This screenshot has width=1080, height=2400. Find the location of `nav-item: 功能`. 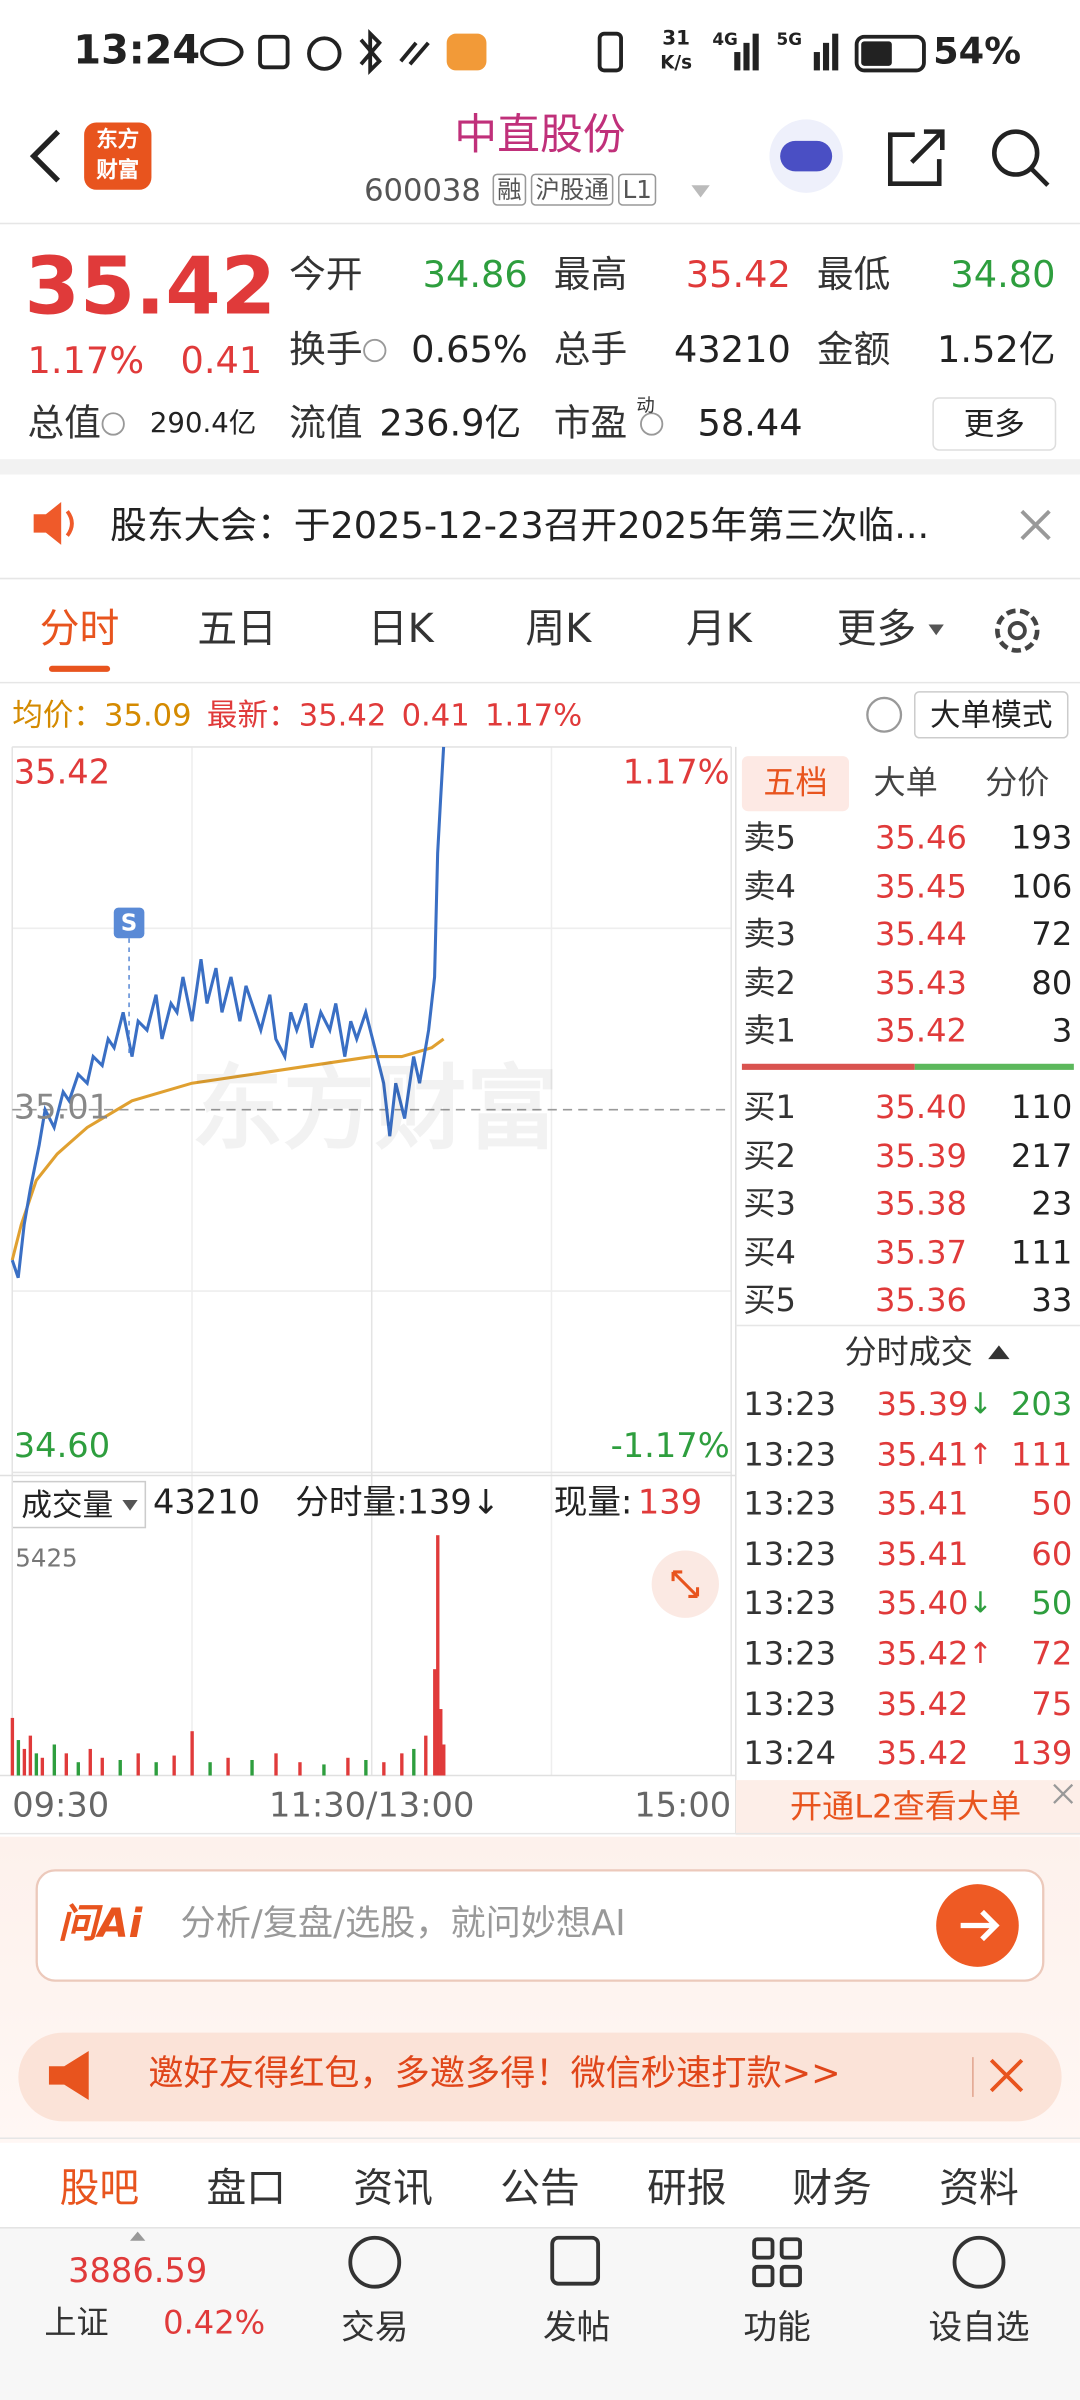

nav-item: 功能 is located at coordinates (777, 2328).